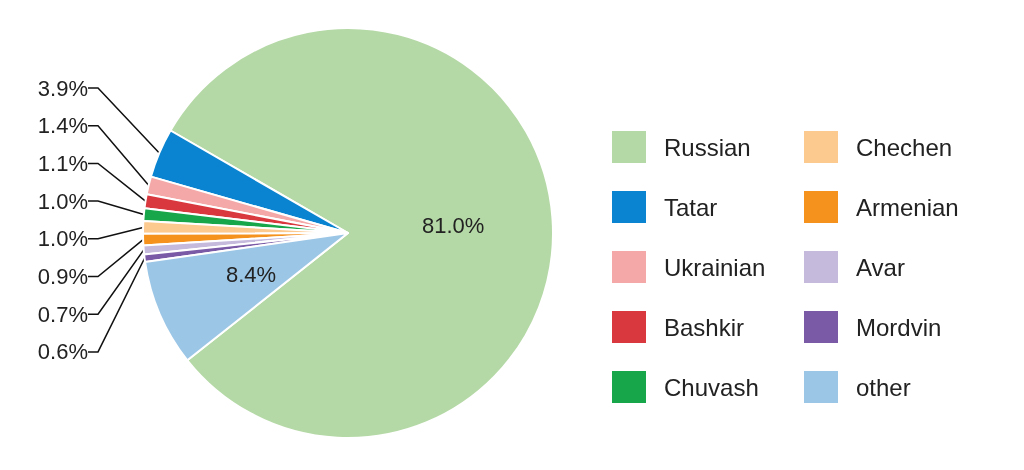 The width and height of the screenshot is (1024, 470). Describe the element at coordinates (704, 327) in the screenshot. I see `legend-label: Bashkir` at that location.